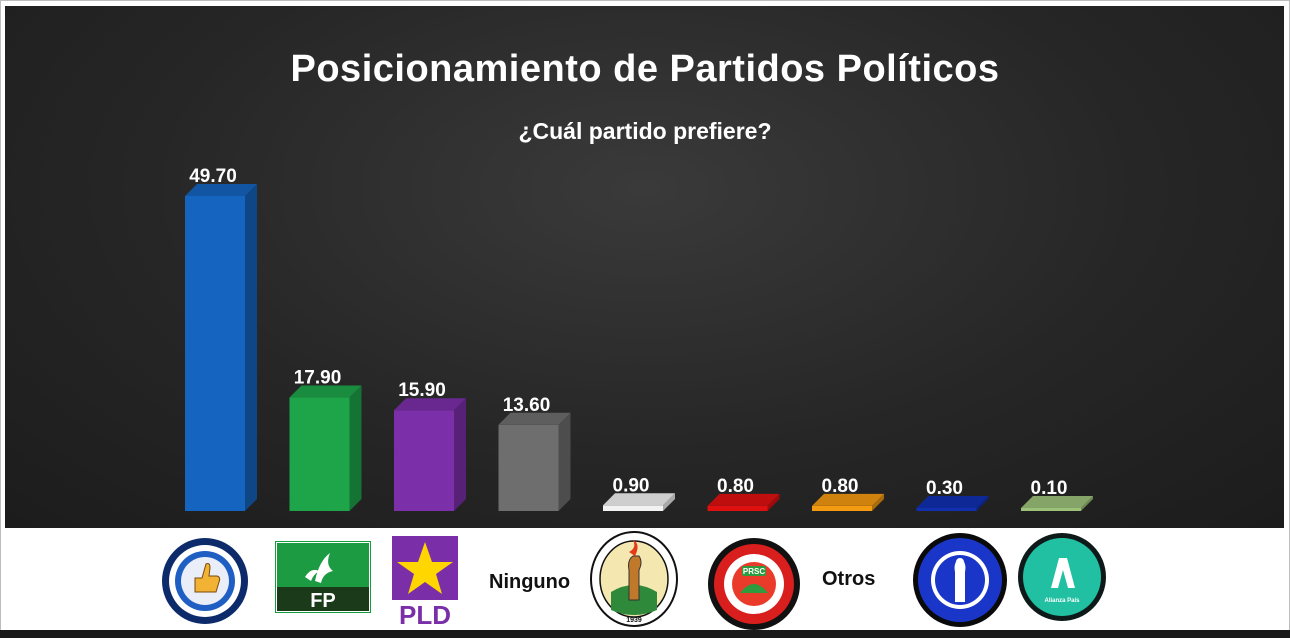  What do you see at coordinates (645, 131) in the screenshot?
I see `chart-subtitle: ¿Cuál partido prefiere?` at bounding box center [645, 131].